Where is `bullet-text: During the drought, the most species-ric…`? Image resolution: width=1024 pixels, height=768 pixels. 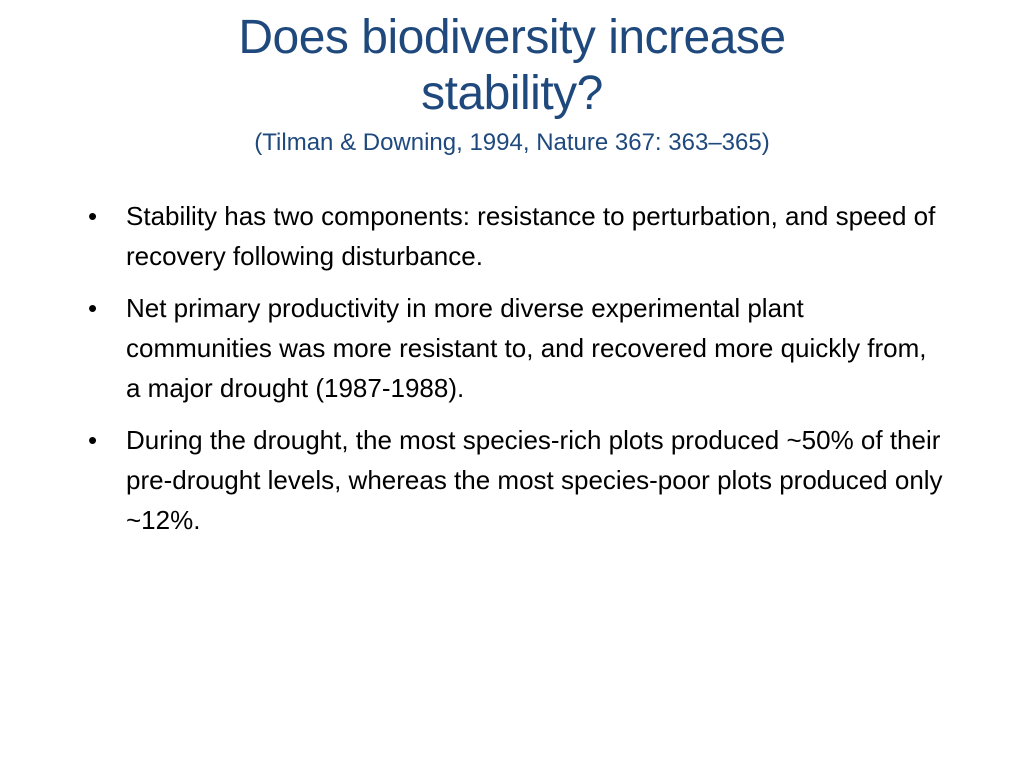 bullet-text: During the drought, the most species-ric… is located at coordinates (534, 480).